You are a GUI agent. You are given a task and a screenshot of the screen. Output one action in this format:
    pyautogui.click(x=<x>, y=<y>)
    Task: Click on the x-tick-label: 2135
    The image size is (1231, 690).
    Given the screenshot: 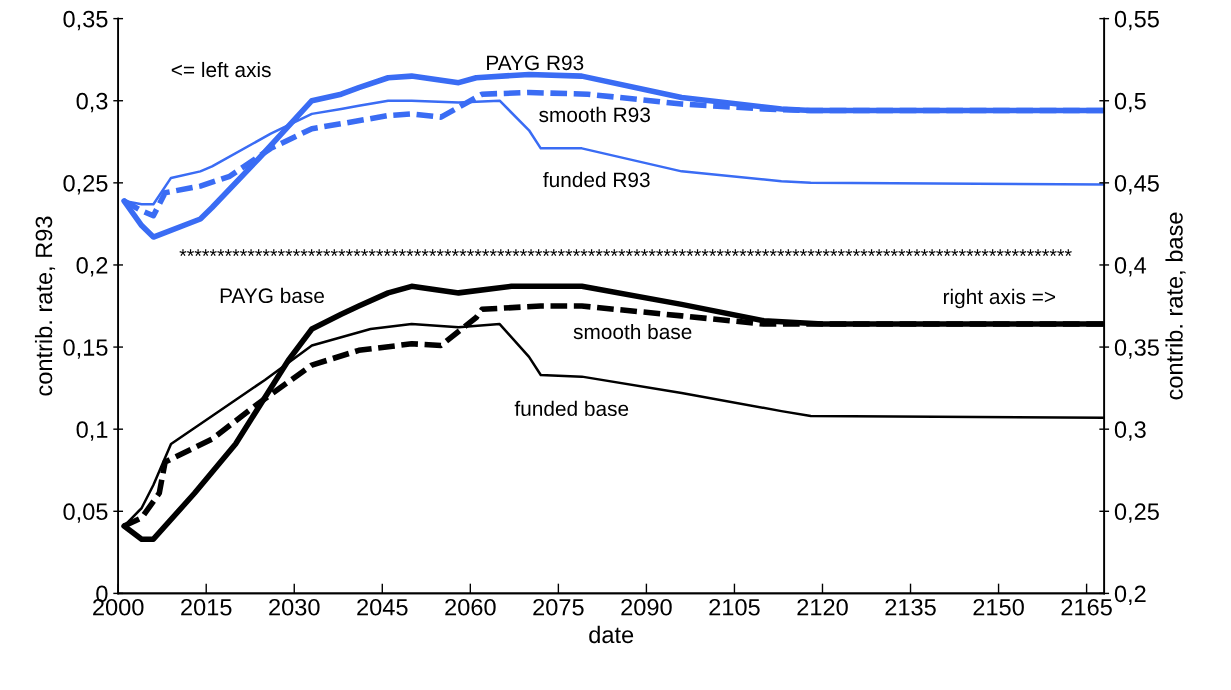 What is the action you would take?
    pyautogui.click(x=910, y=607)
    